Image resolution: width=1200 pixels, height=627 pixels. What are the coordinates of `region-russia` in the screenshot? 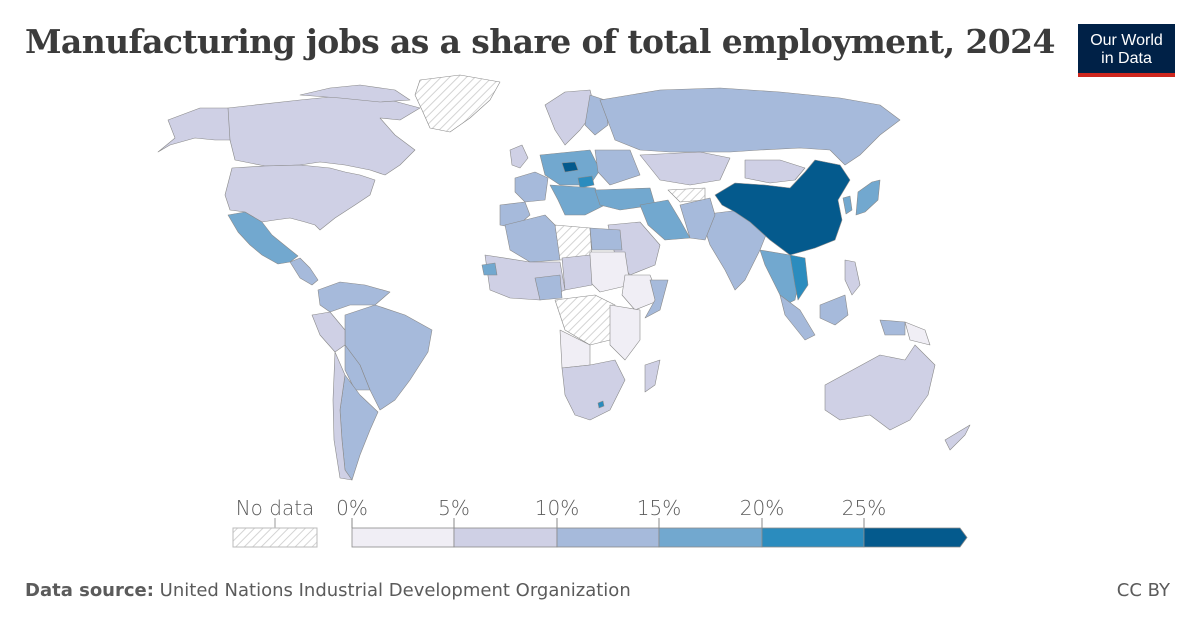 It's located at (750, 126).